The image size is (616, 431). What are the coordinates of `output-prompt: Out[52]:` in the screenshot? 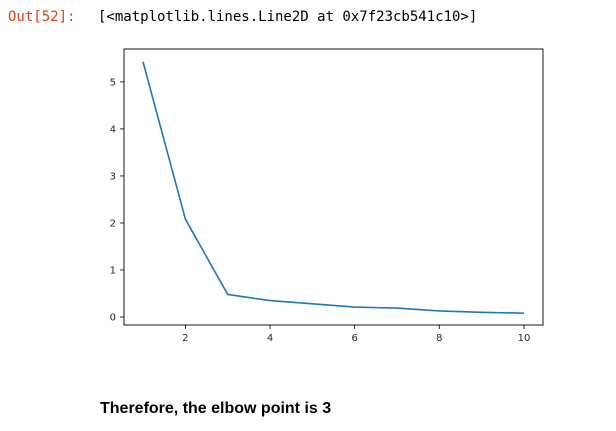 It's located at (42, 17).